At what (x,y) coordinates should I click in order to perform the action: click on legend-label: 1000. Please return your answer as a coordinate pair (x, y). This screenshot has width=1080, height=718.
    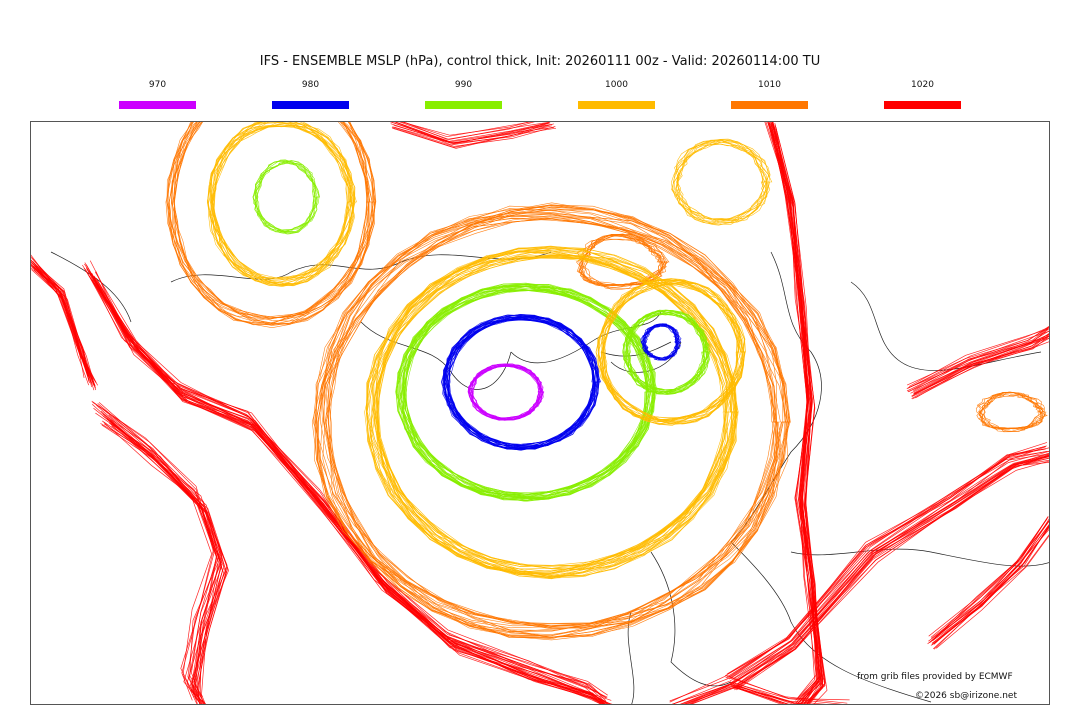
    Looking at the image, I should click on (616, 85).